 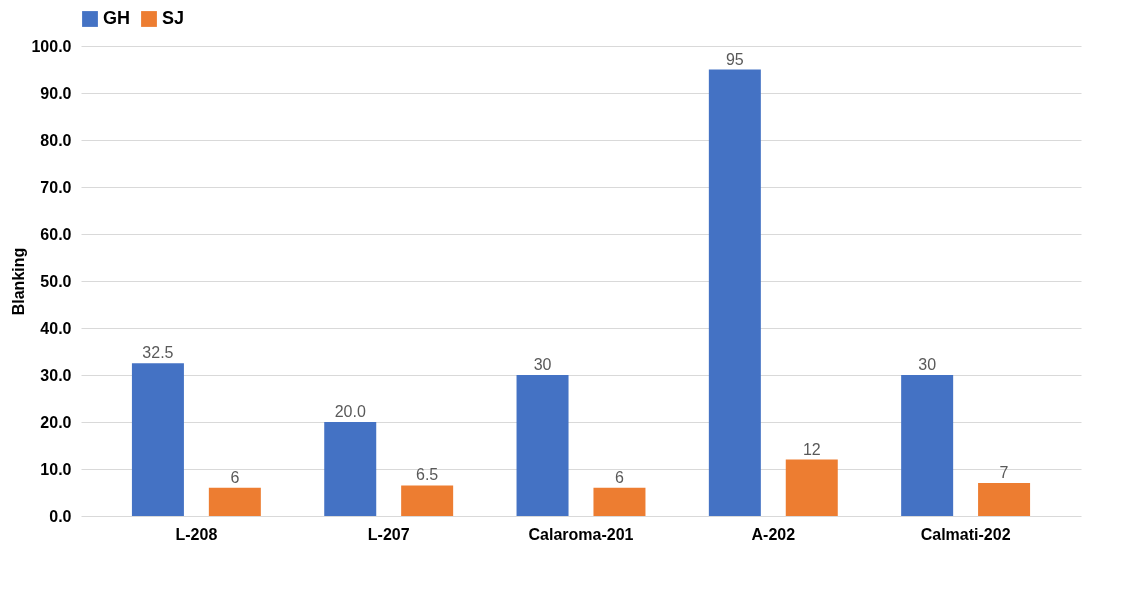 I want to click on x-tick-label: A-202, so click(x=773, y=534).